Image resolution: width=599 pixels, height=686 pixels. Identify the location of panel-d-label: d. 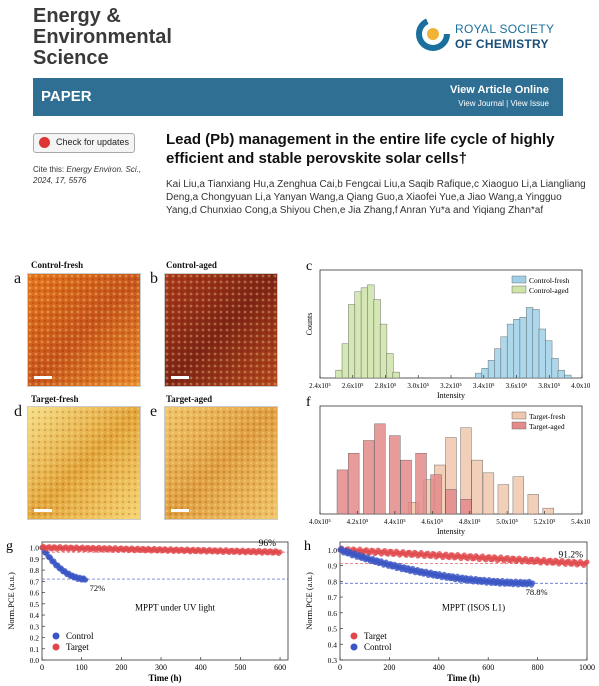
(18, 411).